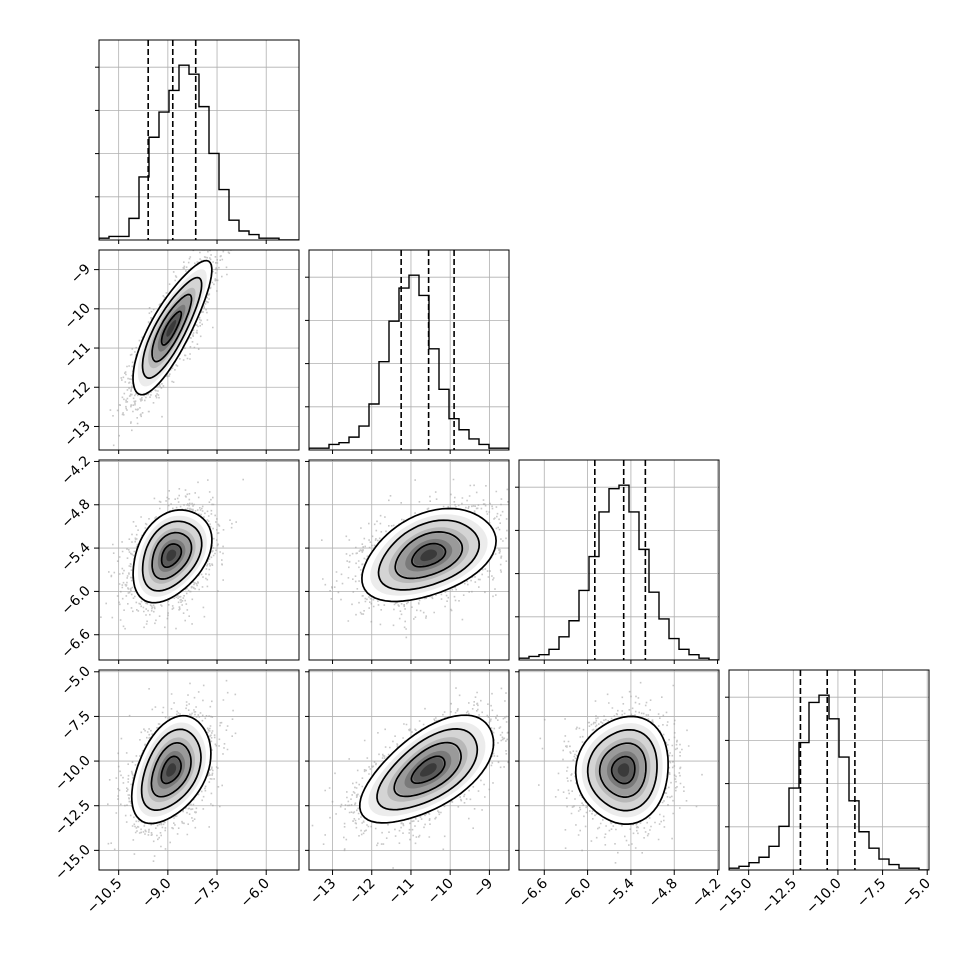 The image size is (970, 970). Describe the element at coordinates (483, 889) in the screenshot. I see `x-tick-label: −9` at that location.